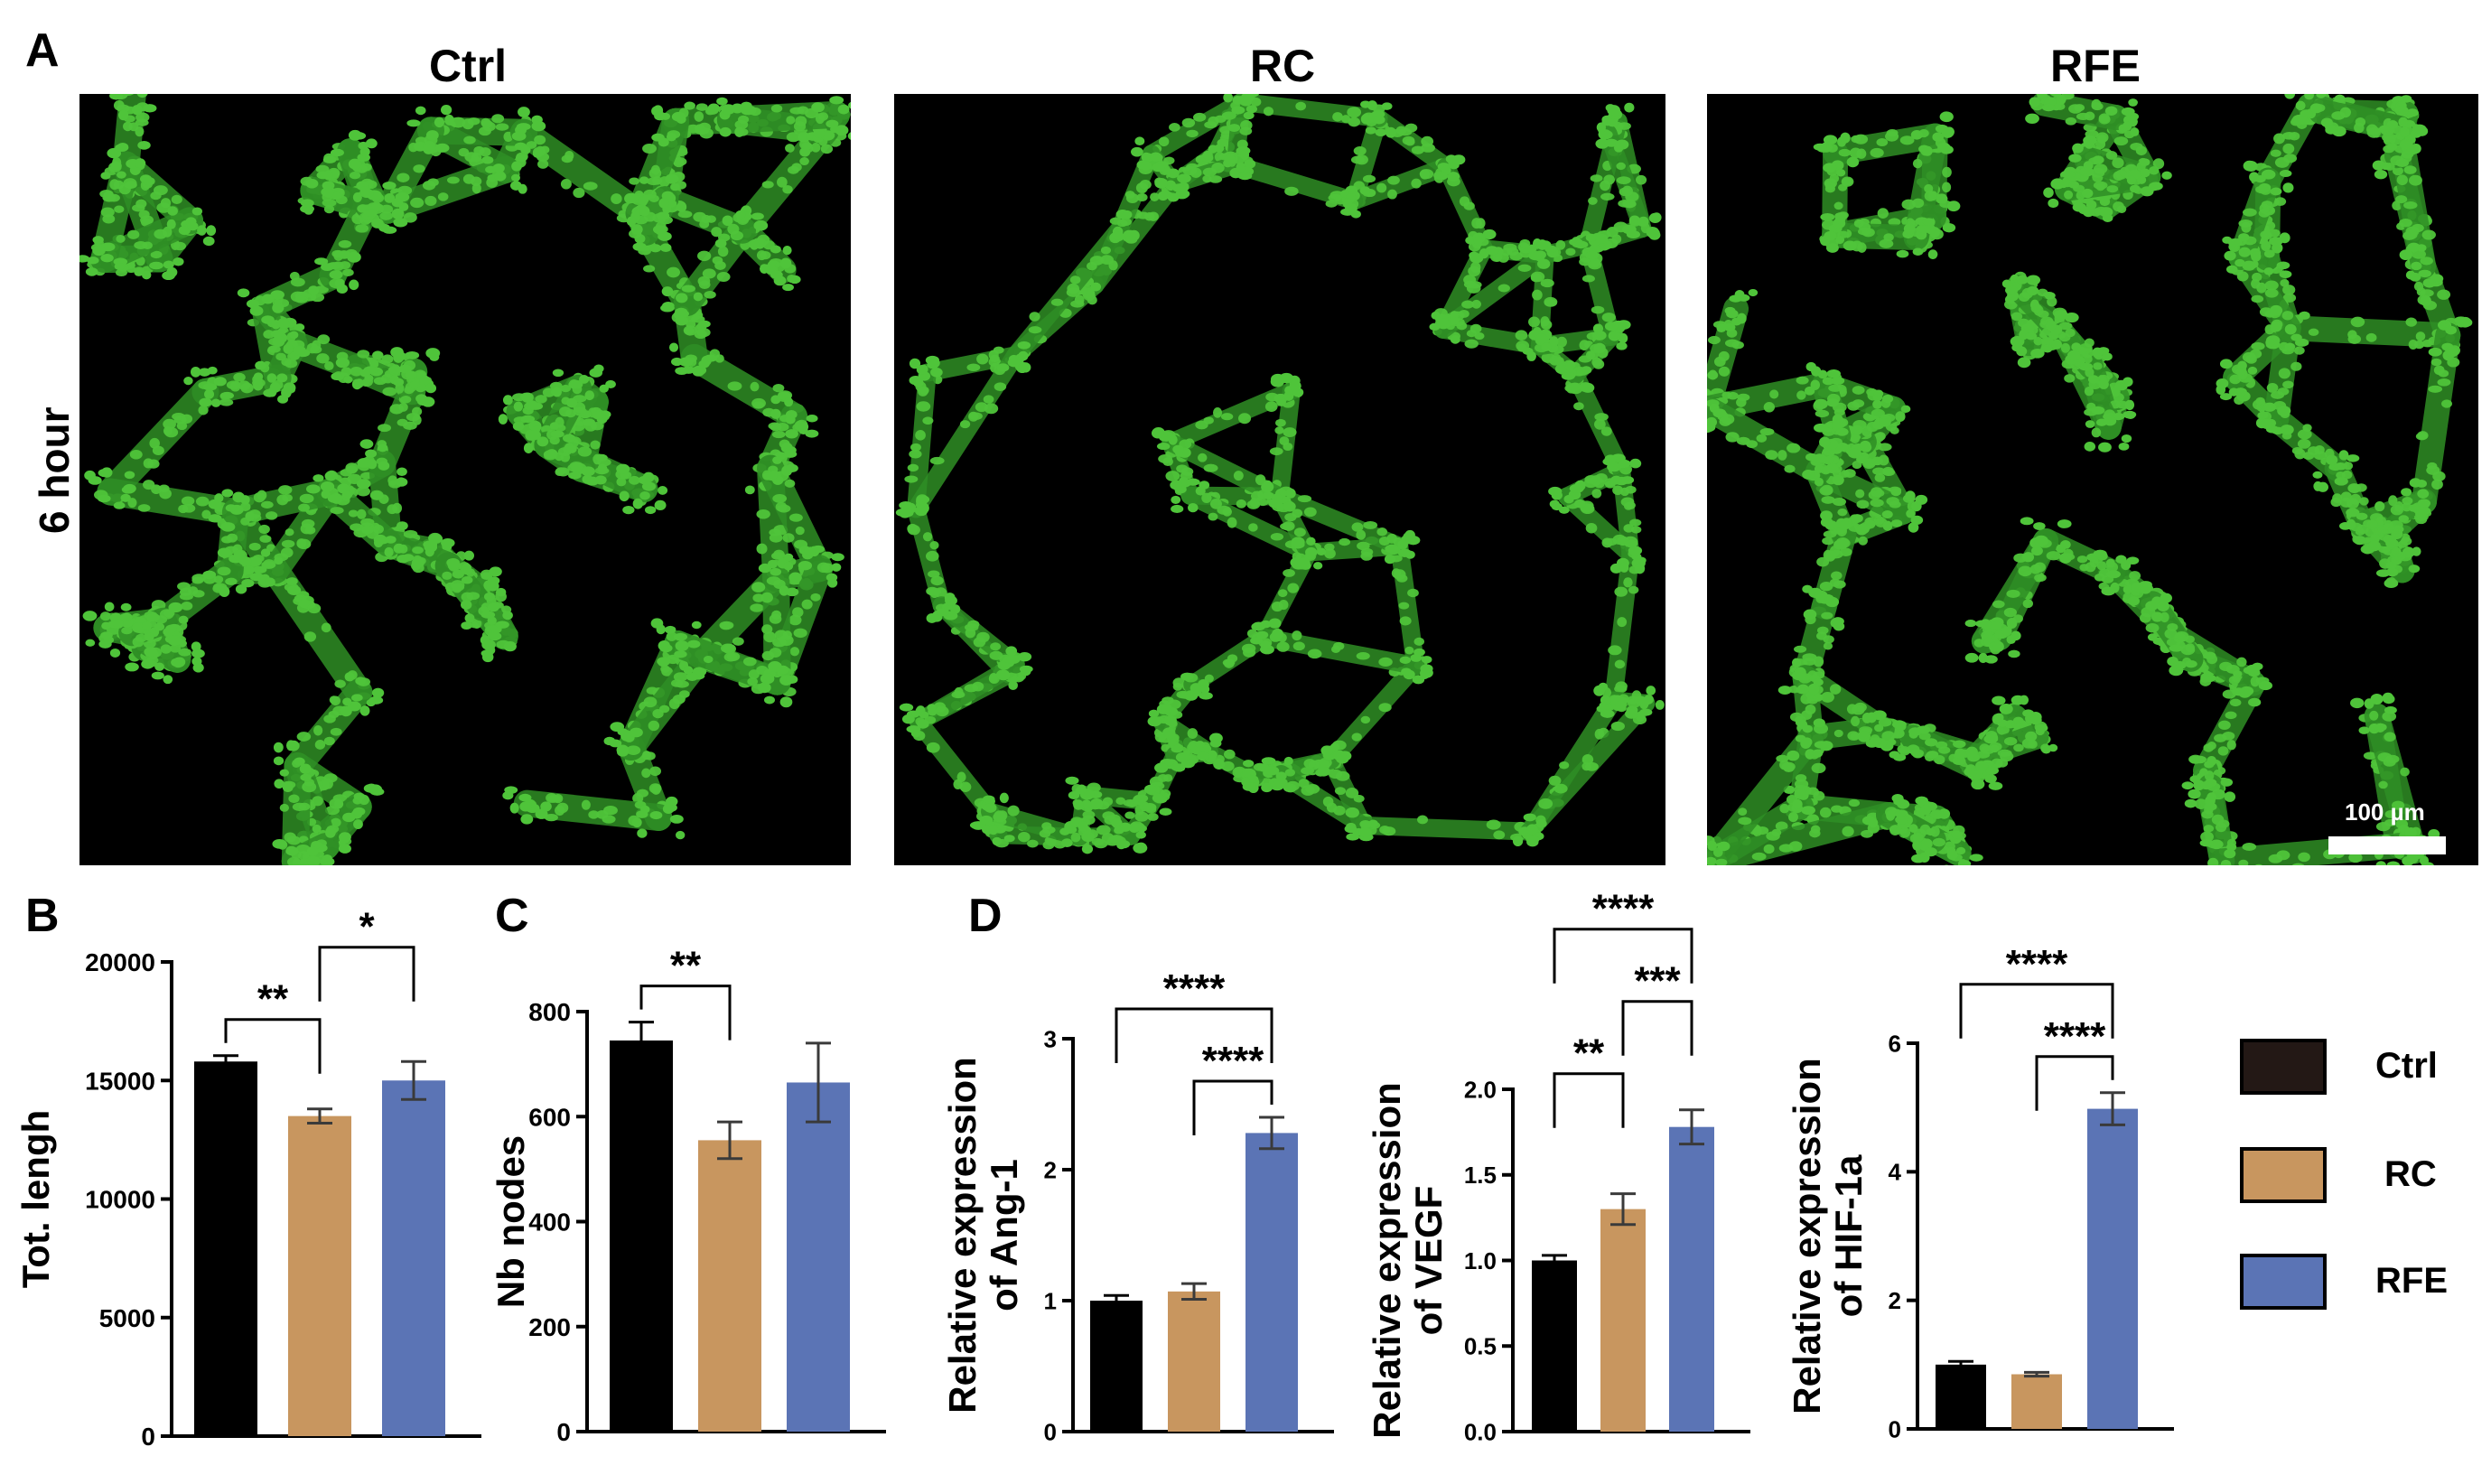  Describe the element at coordinates (549, 1327) in the screenshot. I see `y-tick-label: 200` at that location.